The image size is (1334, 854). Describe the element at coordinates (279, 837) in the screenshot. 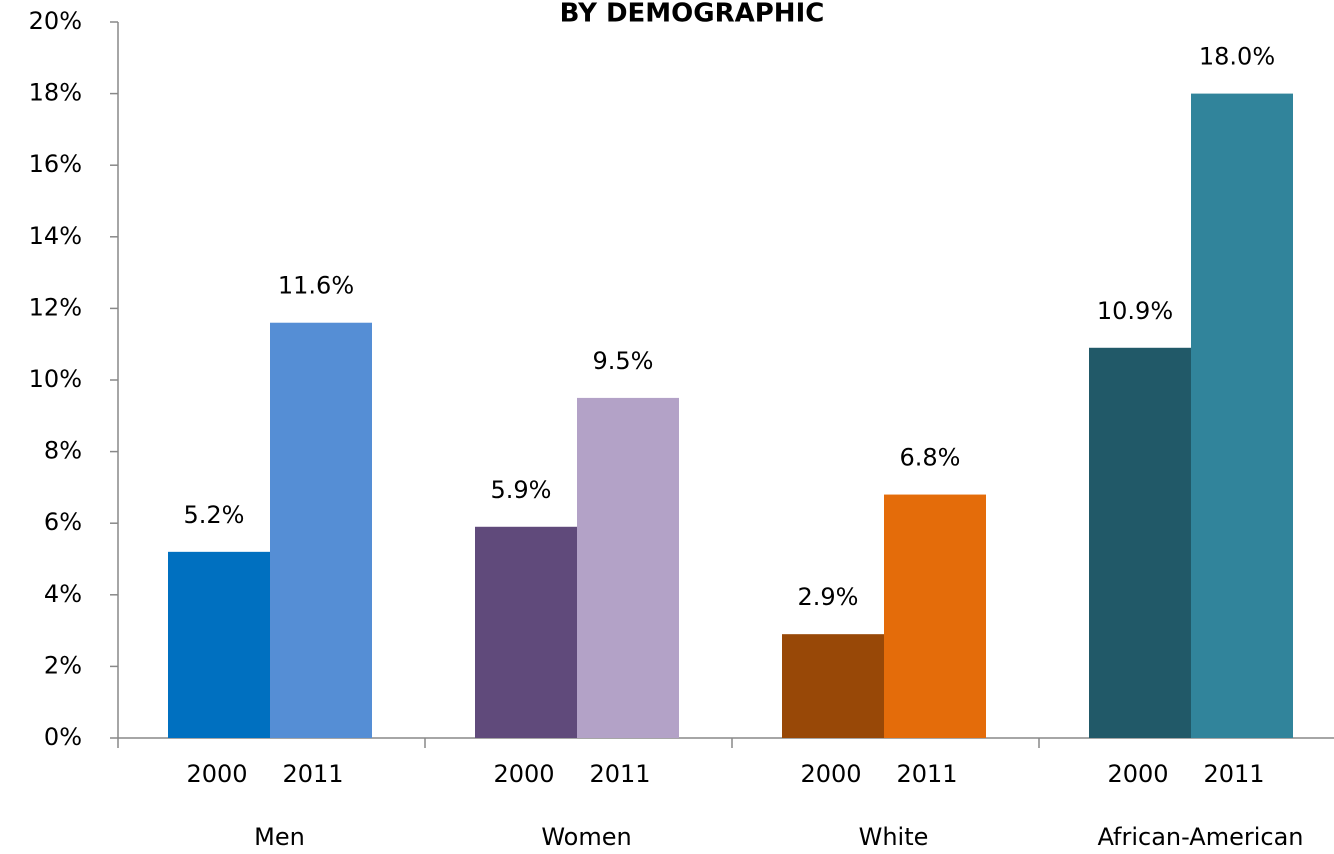

I see `category-label: Men` at that location.